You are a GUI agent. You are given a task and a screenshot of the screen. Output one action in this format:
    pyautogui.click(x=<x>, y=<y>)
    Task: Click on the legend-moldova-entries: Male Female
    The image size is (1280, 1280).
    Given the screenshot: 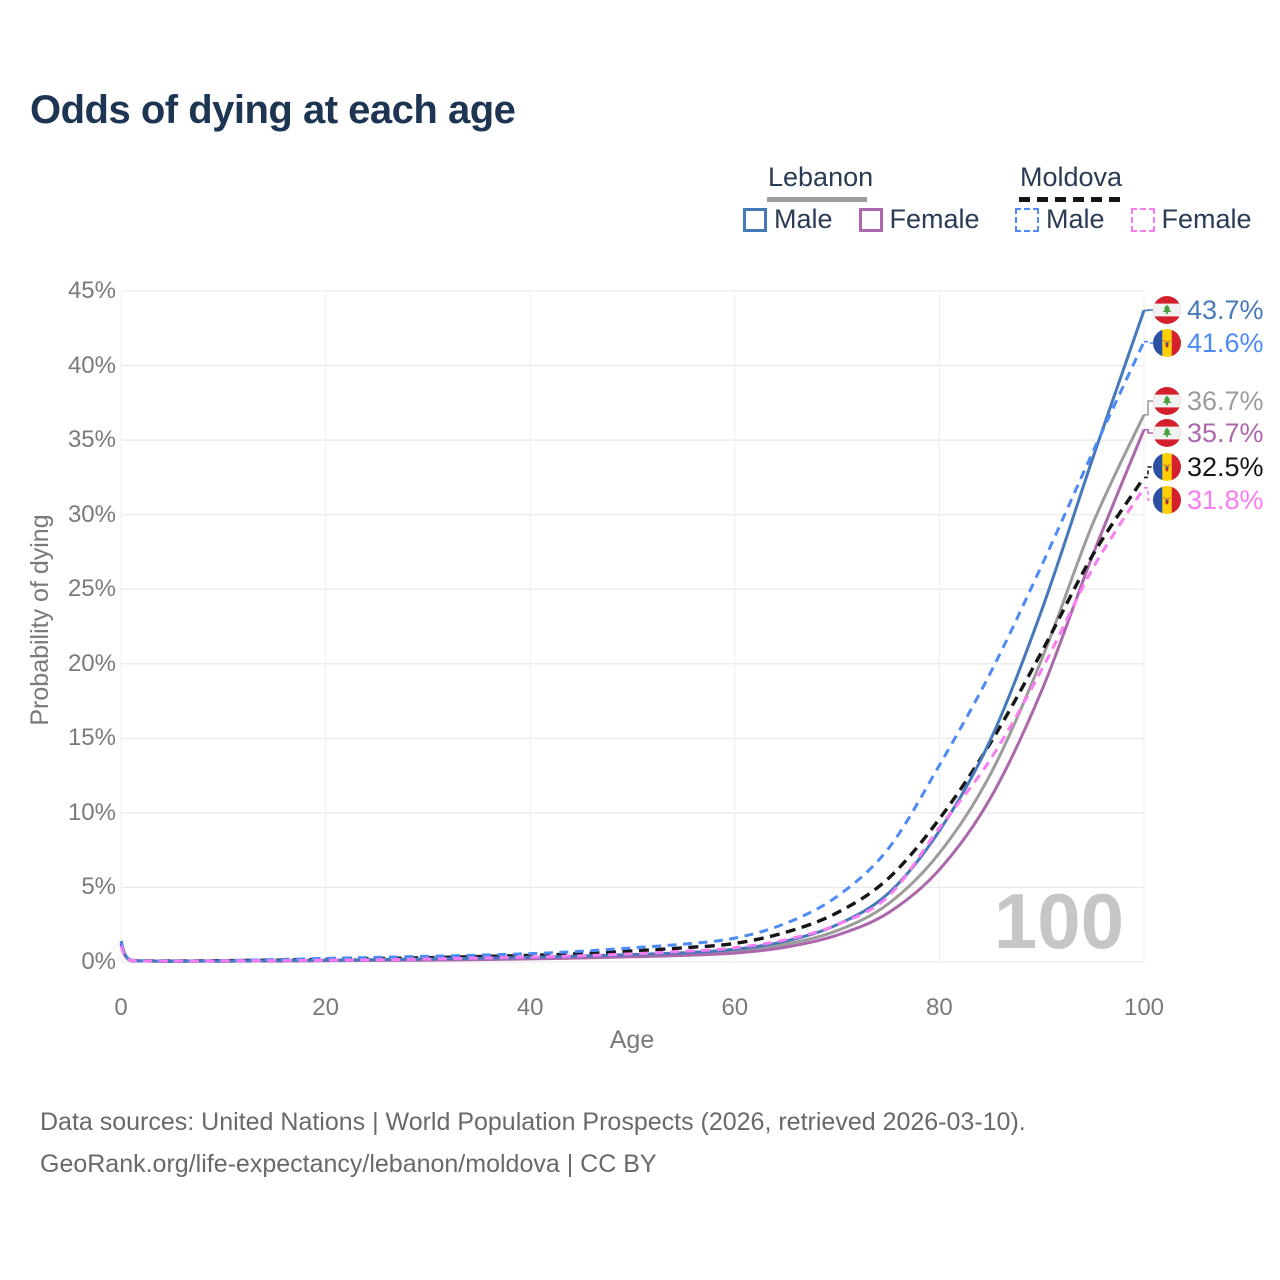 What is the action you would take?
    pyautogui.click(x=1133, y=219)
    